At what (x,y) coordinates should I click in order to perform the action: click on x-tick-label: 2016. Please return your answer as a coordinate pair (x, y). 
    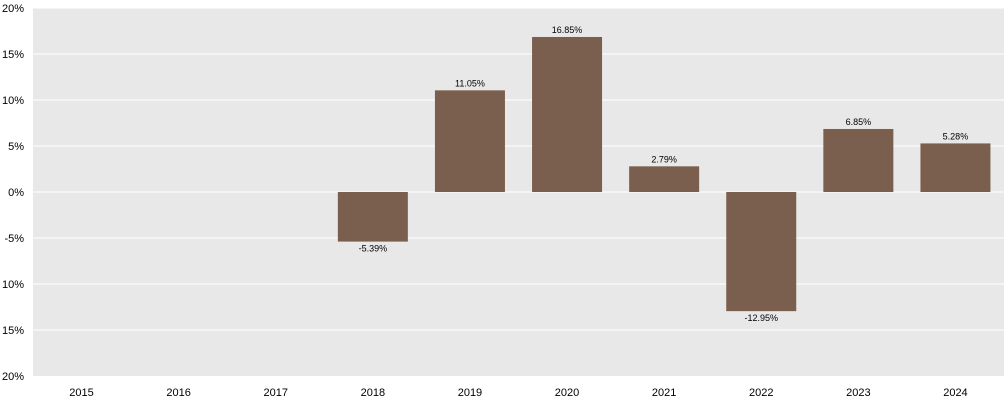
    Looking at the image, I should click on (178, 393).